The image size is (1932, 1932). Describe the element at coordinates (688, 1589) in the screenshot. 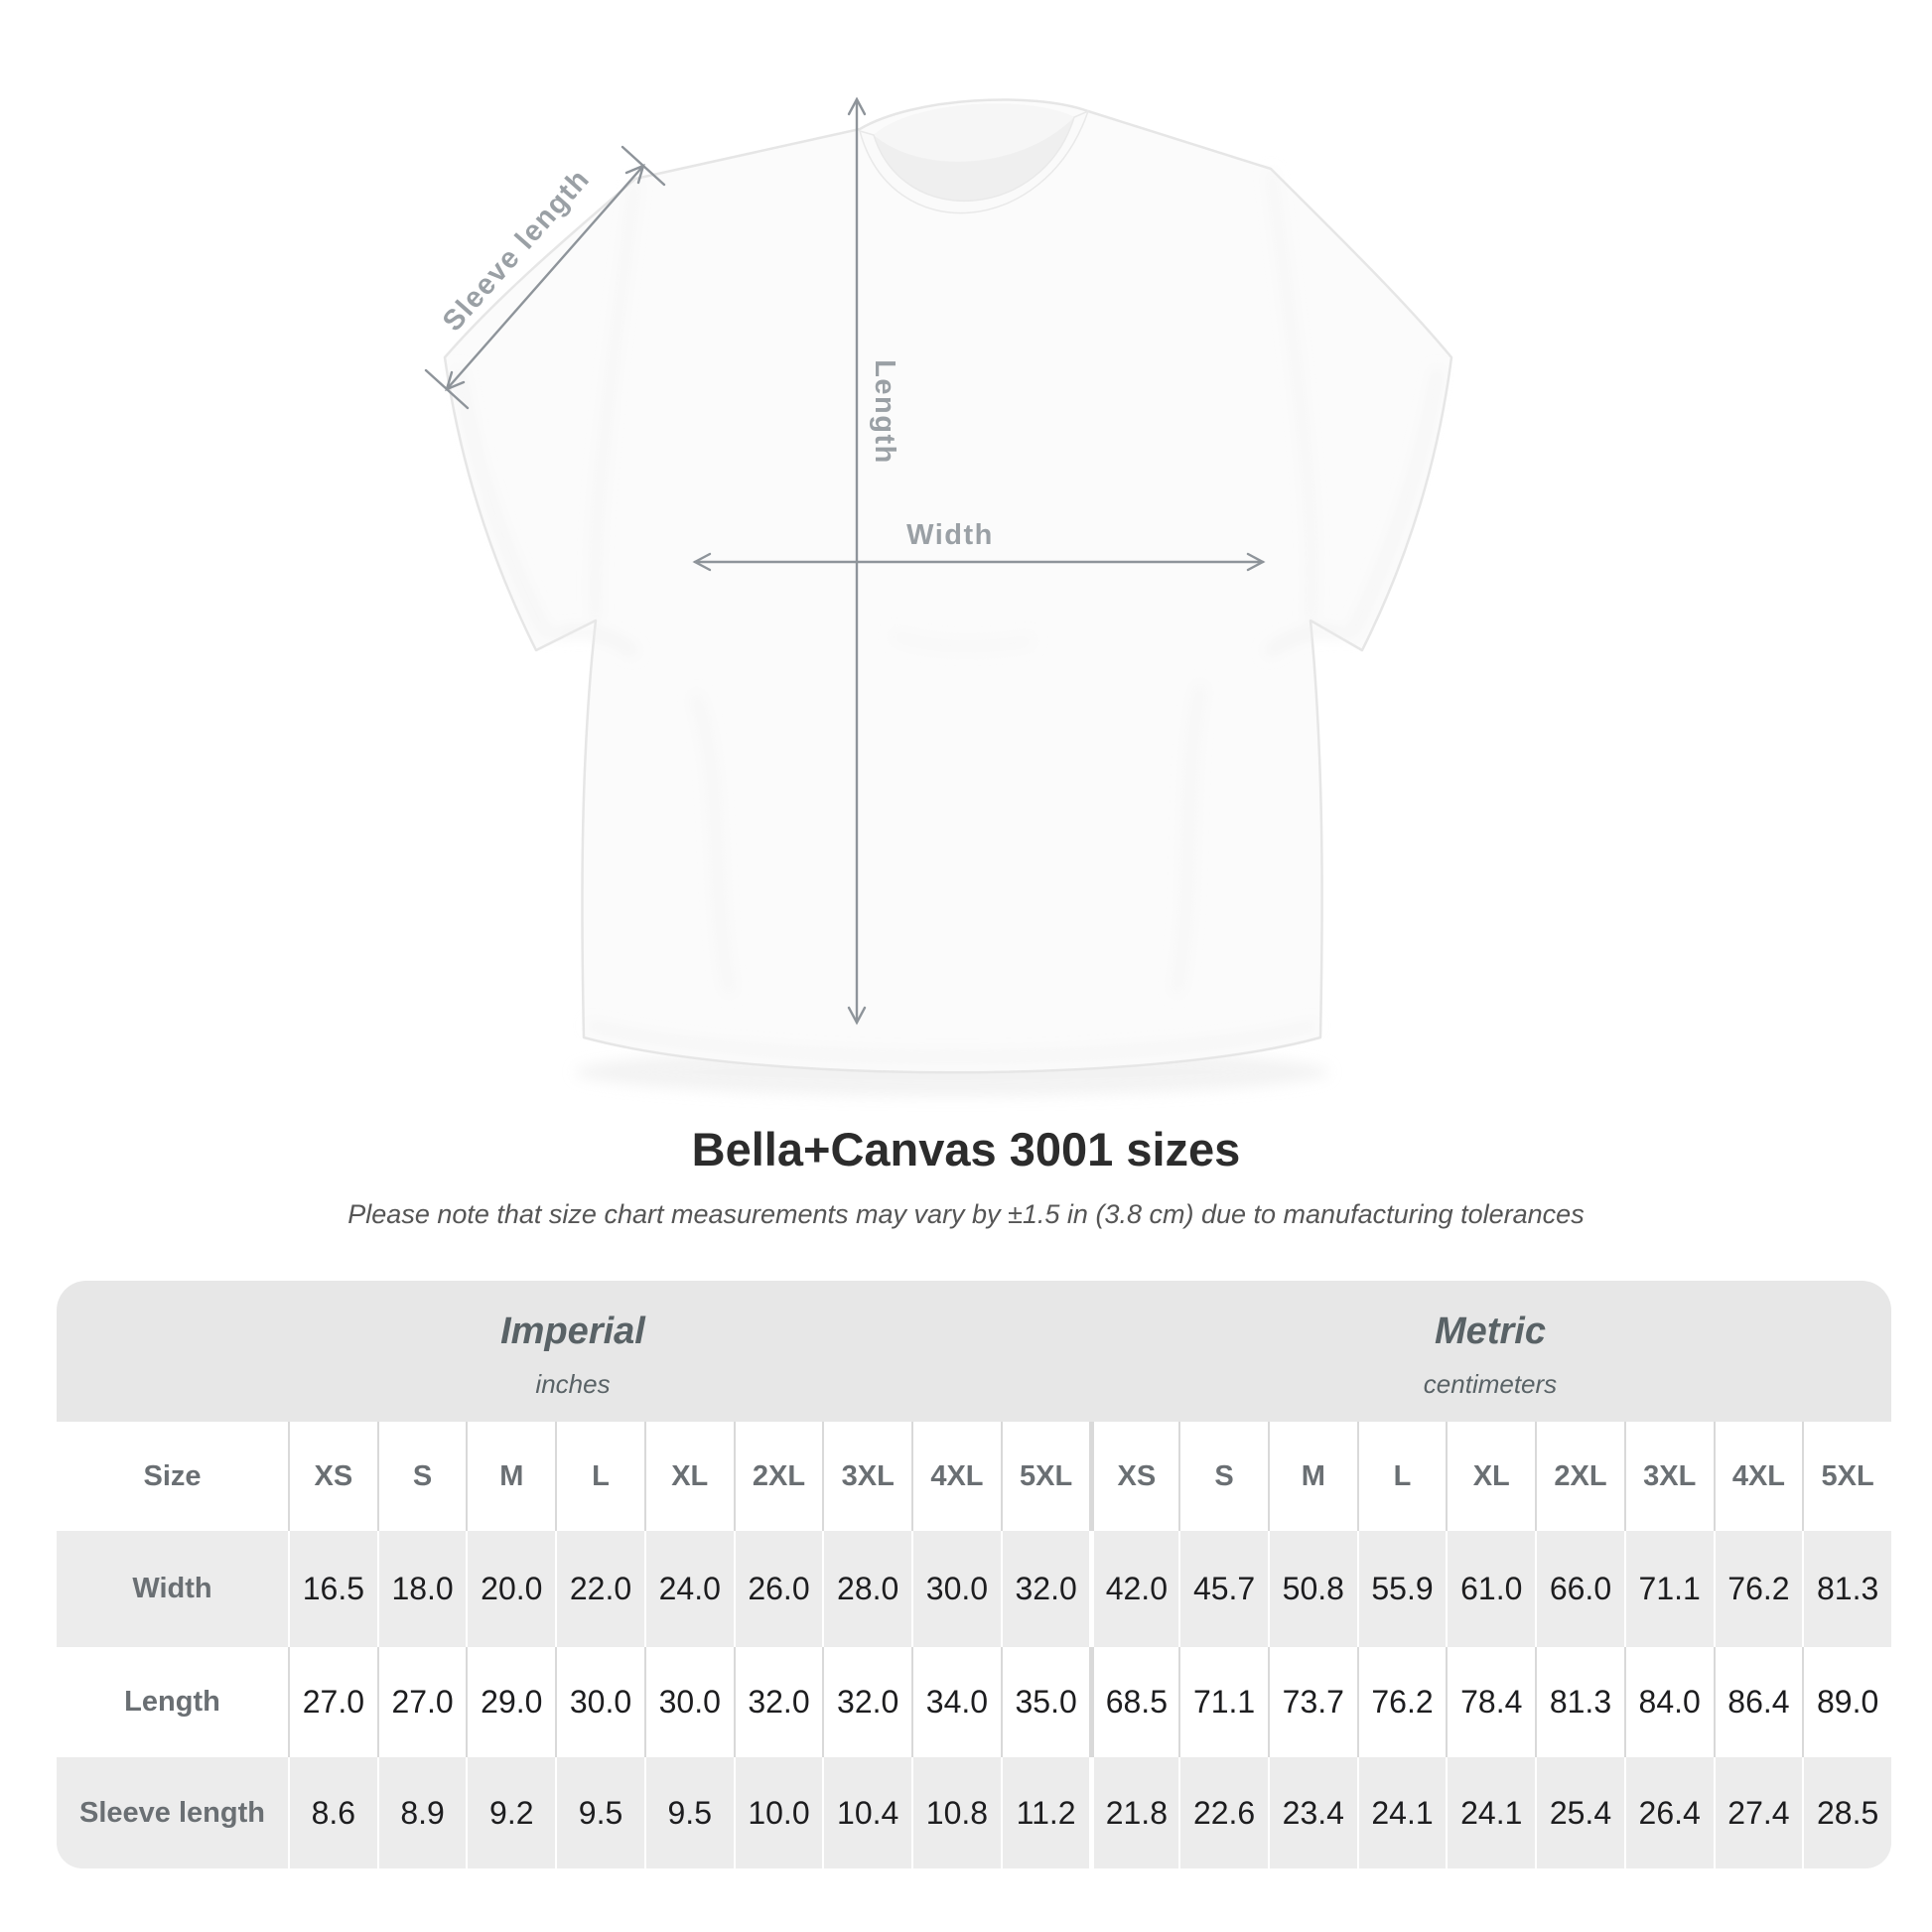

I see `width-value: 24.0` at that location.